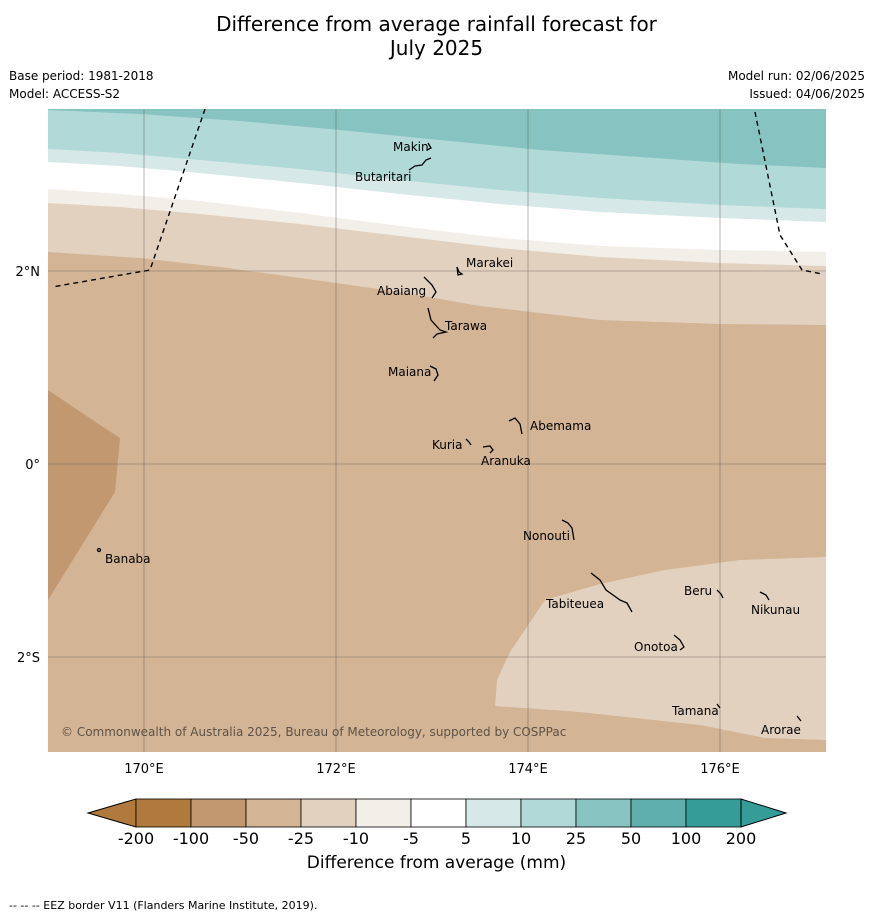 Image resolution: width=873 pixels, height=919 pixels. What do you see at coordinates (429, 146) in the screenshot?
I see `island-makin` at bounding box center [429, 146].